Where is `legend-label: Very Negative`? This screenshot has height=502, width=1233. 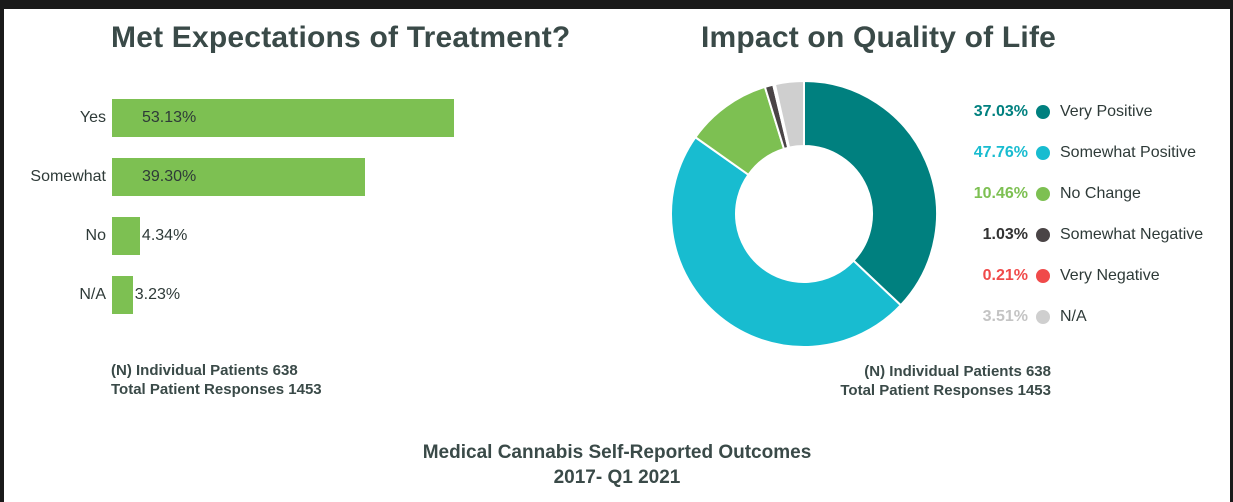 legend-label: Very Negative is located at coordinates (1110, 275).